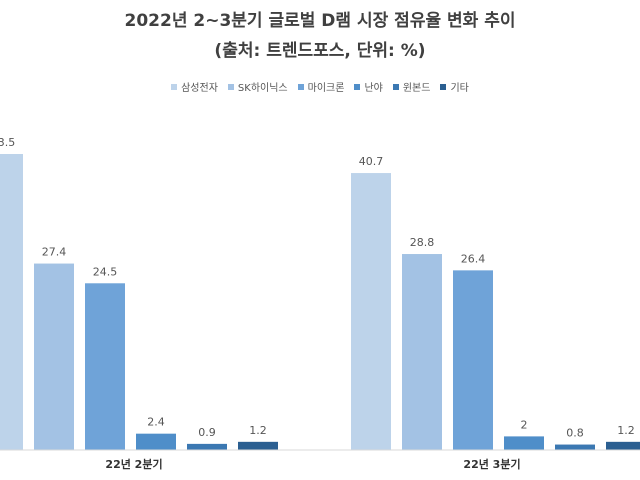 This screenshot has height=480, width=640. Describe the element at coordinates (320, 51) in the screenshot. I see `chart-subtitle: (출처: 트렌드포스, 단위: %)` at that location.